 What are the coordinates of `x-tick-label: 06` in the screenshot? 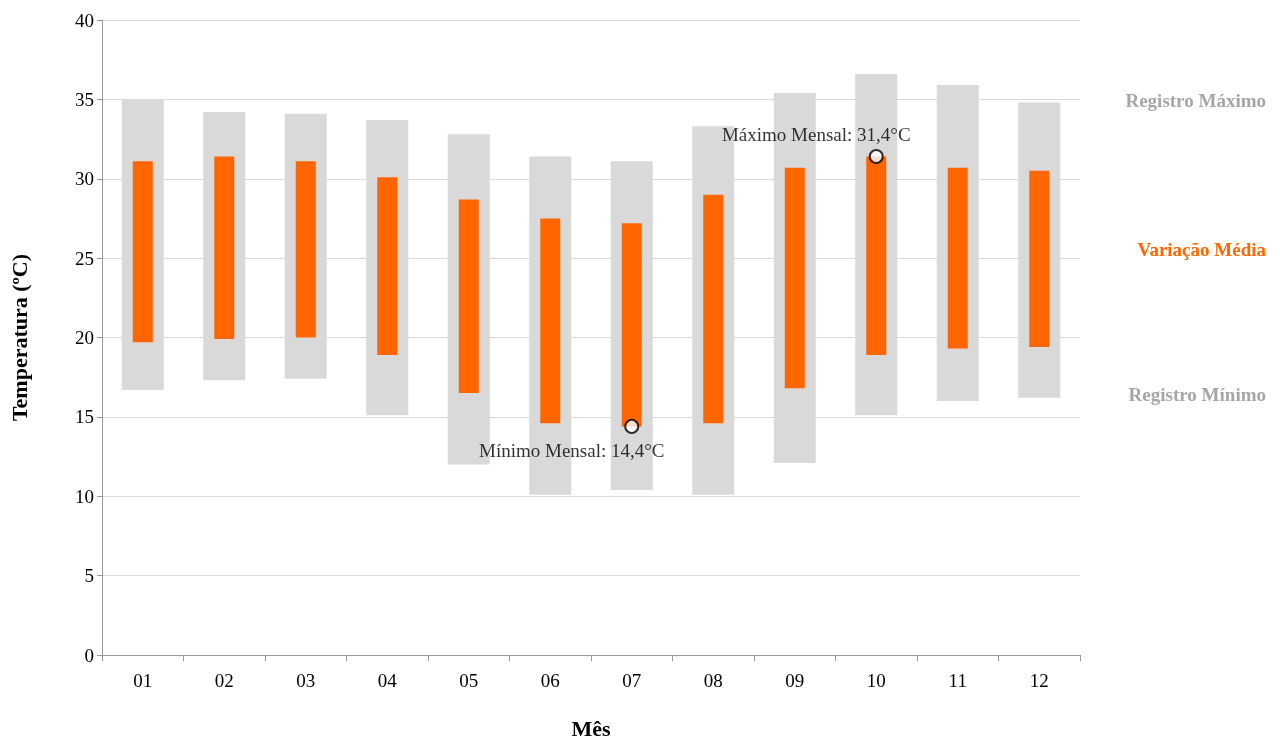 It's located at (550, 680).